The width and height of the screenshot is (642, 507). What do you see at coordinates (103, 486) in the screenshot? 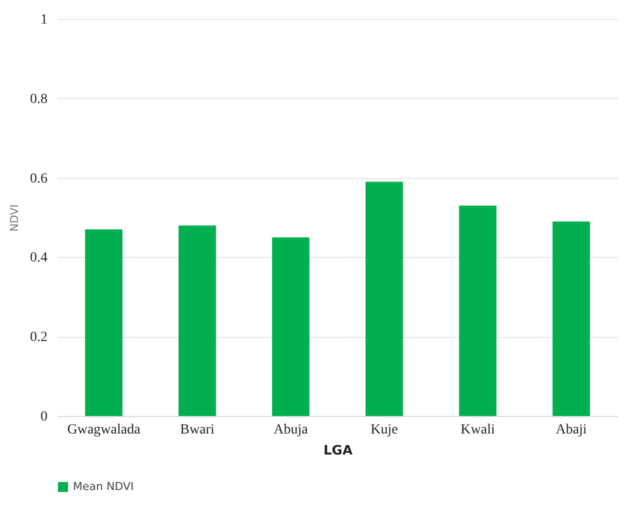
I see `legend-label: Mean NDVI` at bounding box center [103, 486].